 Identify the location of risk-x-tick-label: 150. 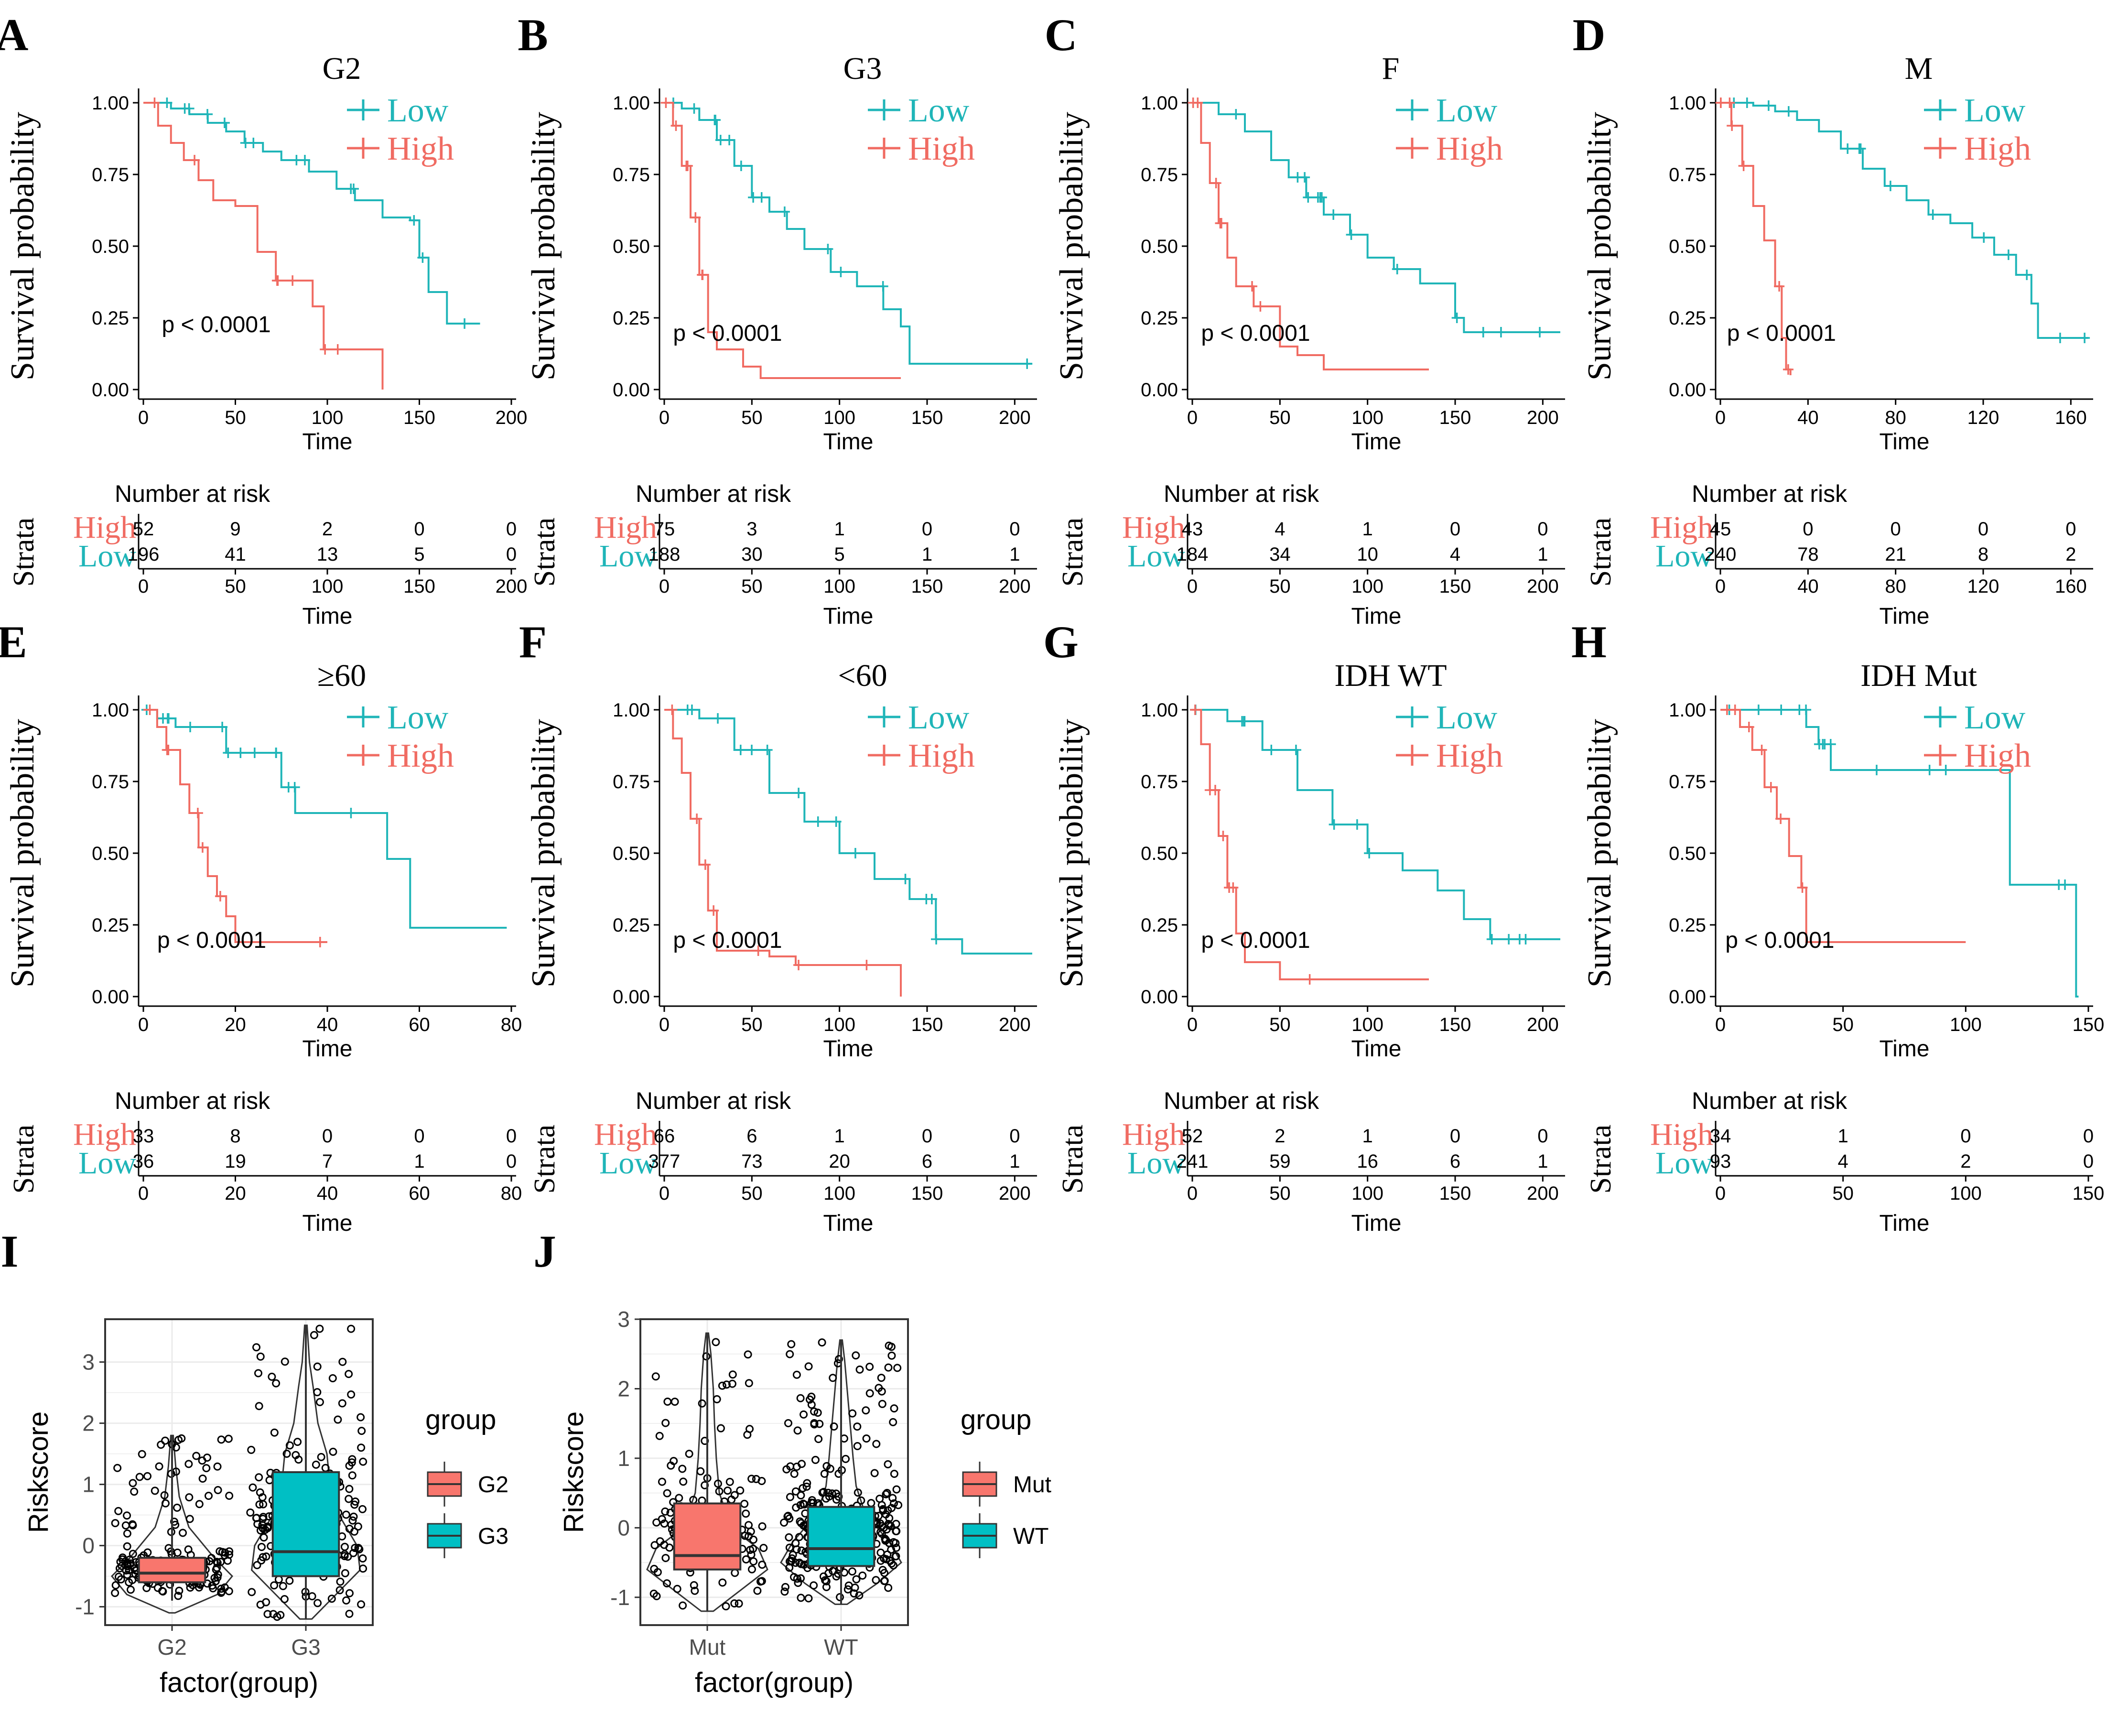
(2089, 1193).